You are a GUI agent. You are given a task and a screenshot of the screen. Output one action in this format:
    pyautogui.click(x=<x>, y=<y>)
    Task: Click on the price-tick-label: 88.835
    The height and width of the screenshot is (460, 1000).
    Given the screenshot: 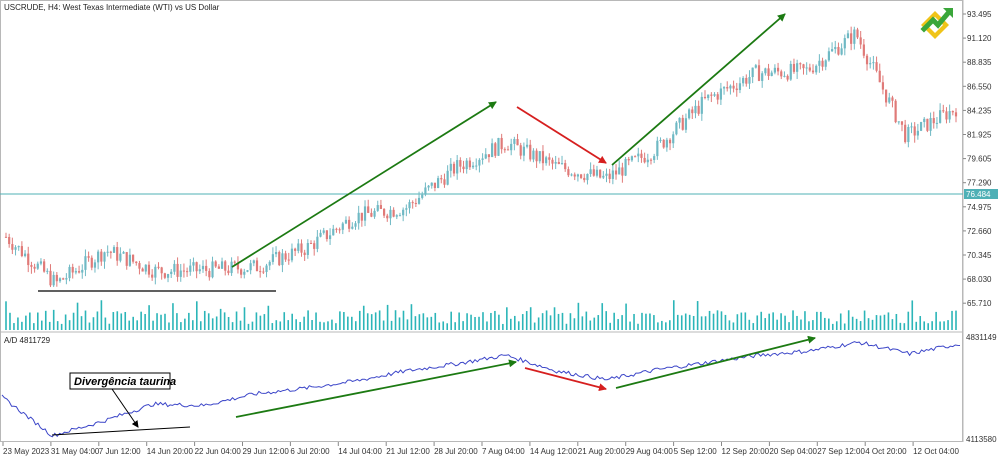 What is the action you would take?
    pyautogui.click(x=979, y=62)
    